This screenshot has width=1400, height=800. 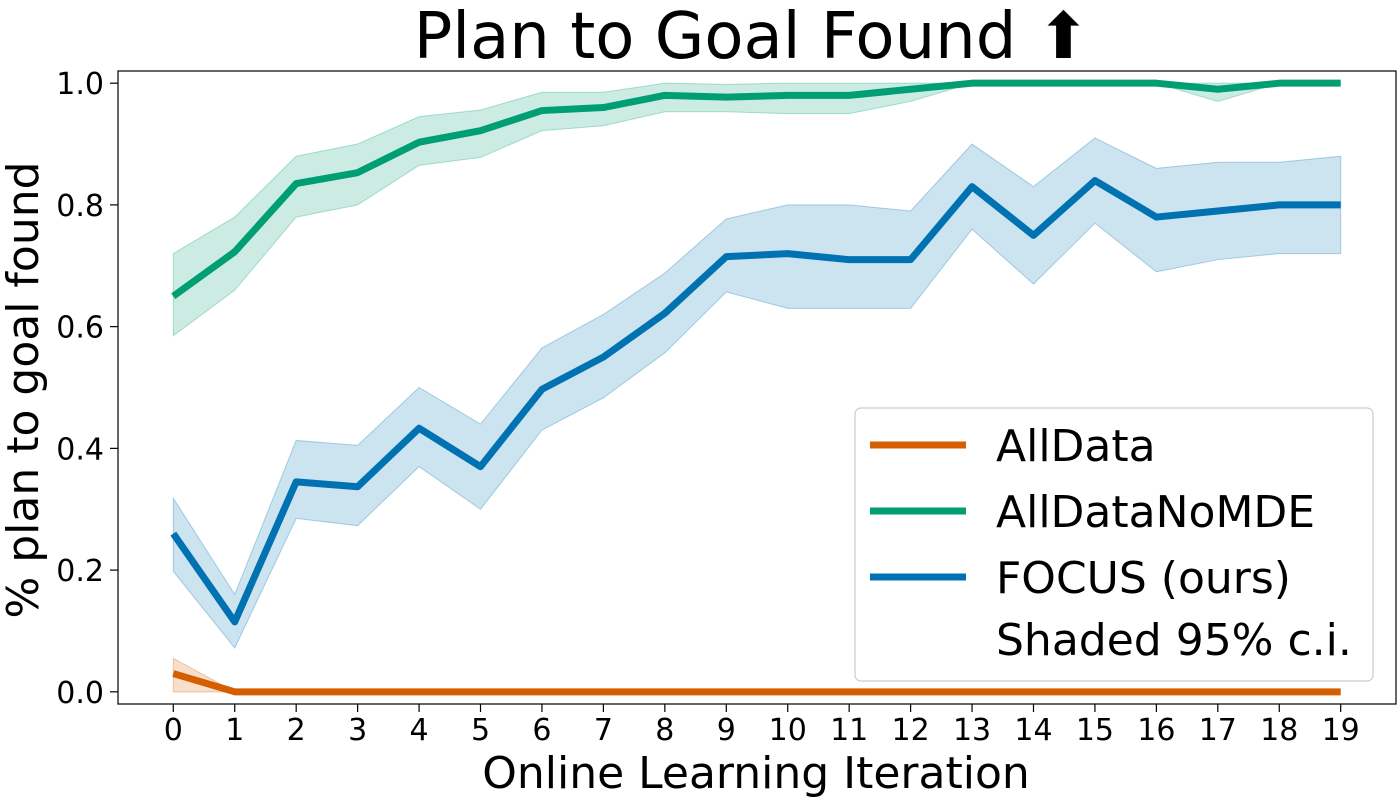 What do you see at coordinates (1076, 446) in the screenshot?
I see `legend-label-alldata: AllData` at bounding box center [1076, 446].